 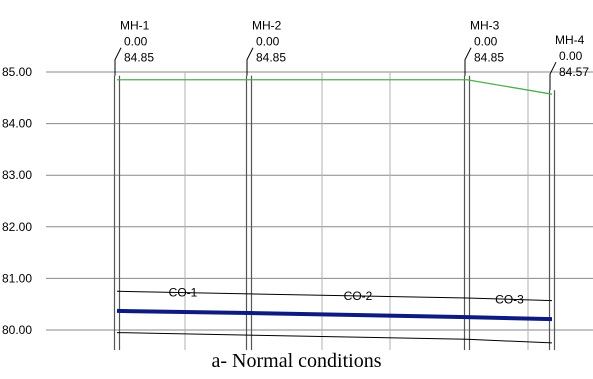 I want to click on manhole-name: MH-4, so click(x=570, y=40).